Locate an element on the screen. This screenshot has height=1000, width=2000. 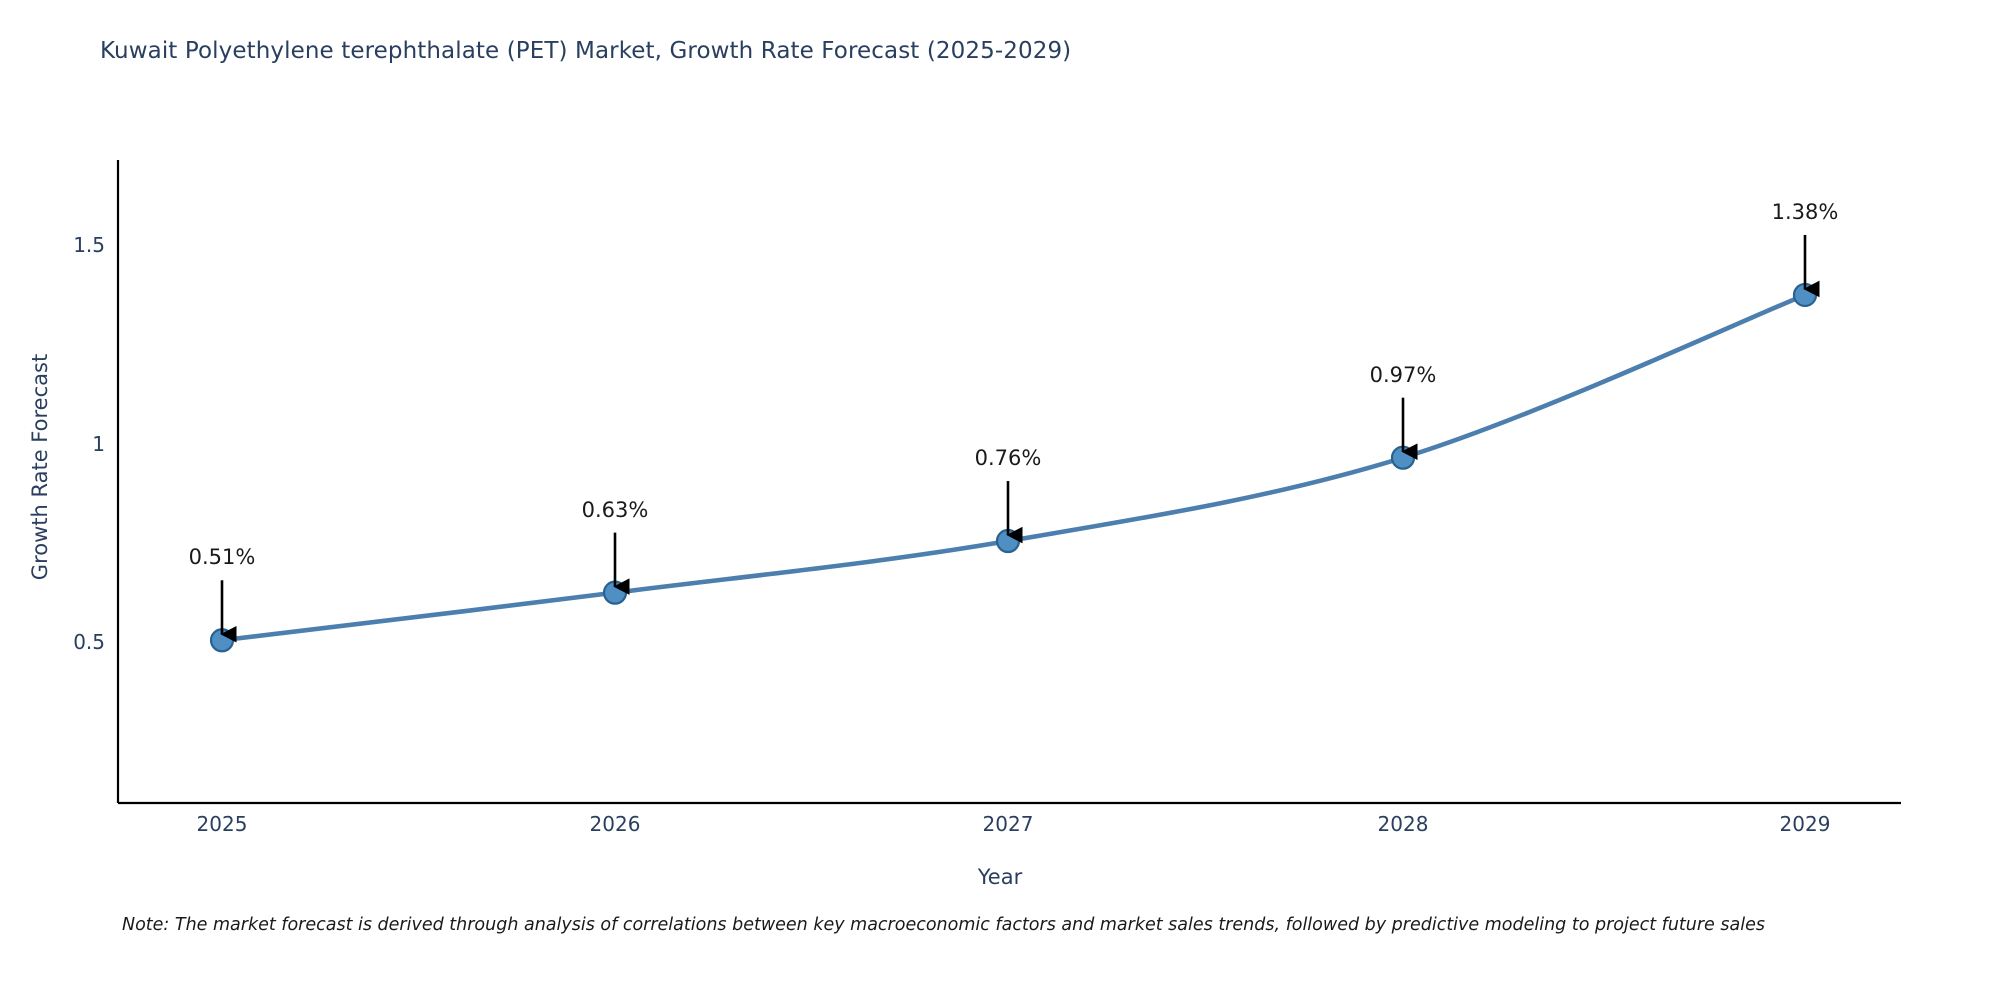
x-tick-label: 2027 is located at coordinates (1008, 824).